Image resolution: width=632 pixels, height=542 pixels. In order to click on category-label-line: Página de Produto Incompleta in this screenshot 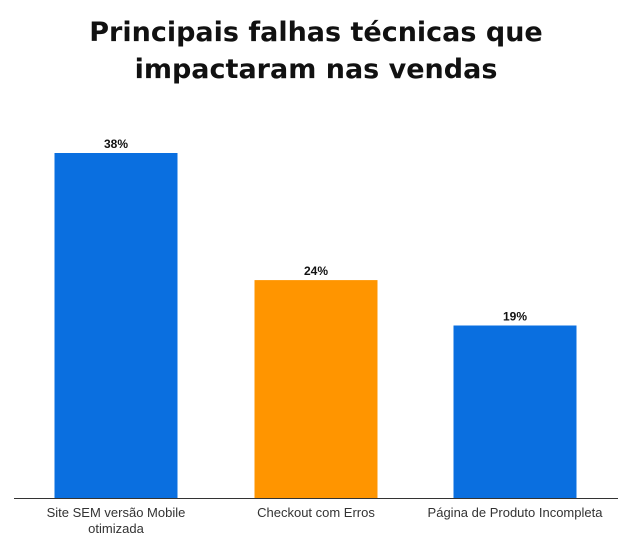, I will do `click(516, 512)`.